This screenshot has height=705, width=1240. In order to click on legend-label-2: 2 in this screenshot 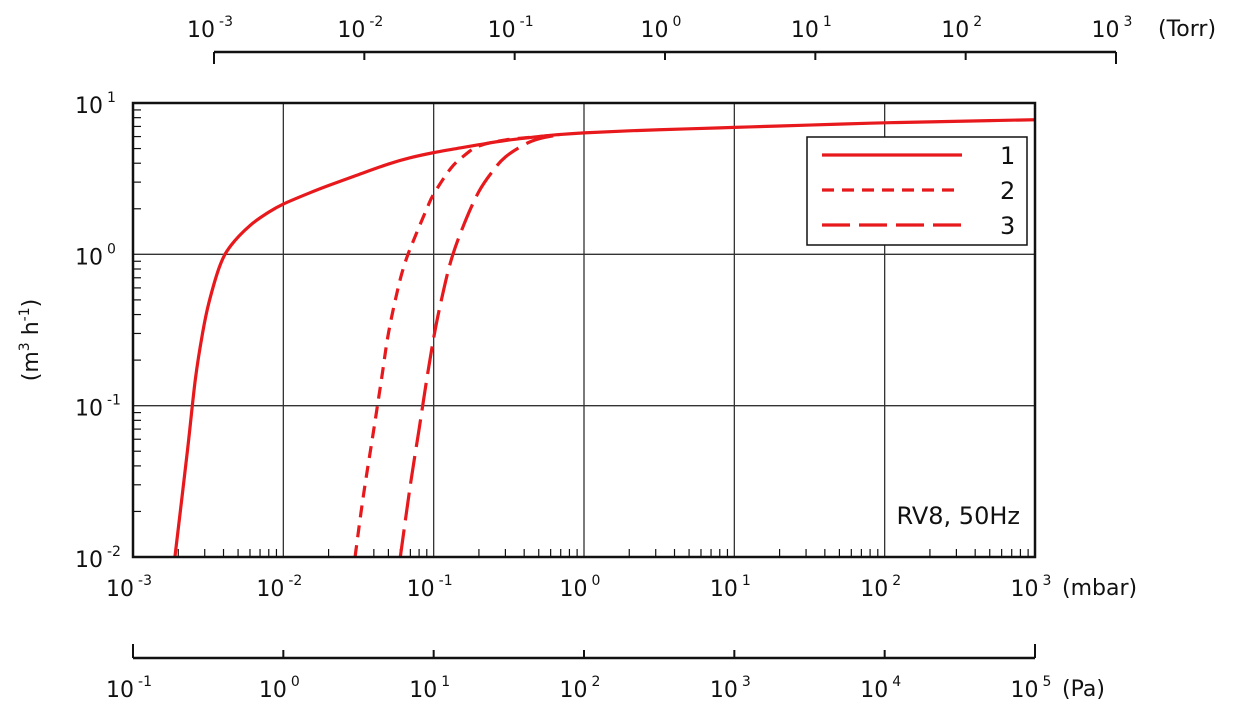, I will do `click(1007, 191)`.